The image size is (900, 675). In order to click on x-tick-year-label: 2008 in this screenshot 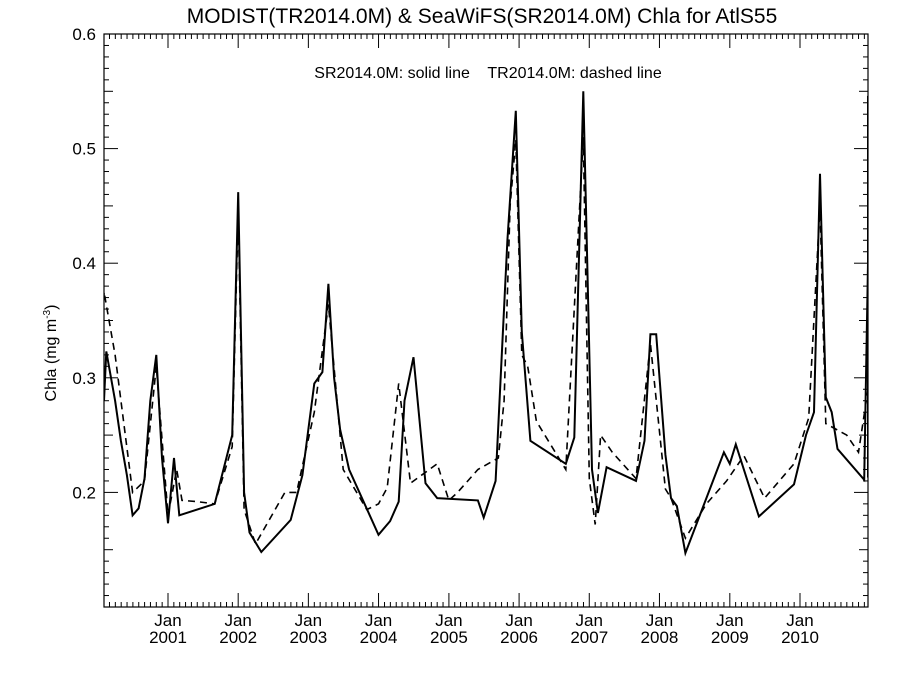, I will do `click(660, 637)`.